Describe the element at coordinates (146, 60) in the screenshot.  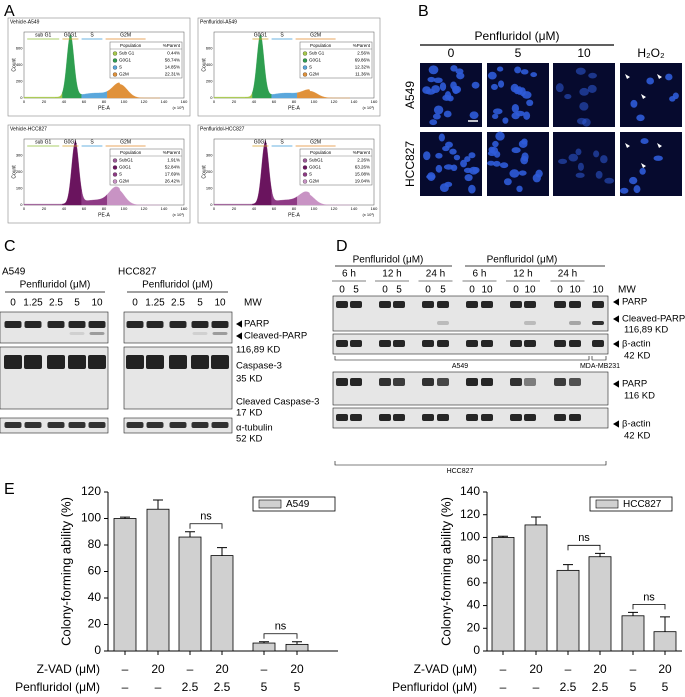
I see `population-table` at that location.